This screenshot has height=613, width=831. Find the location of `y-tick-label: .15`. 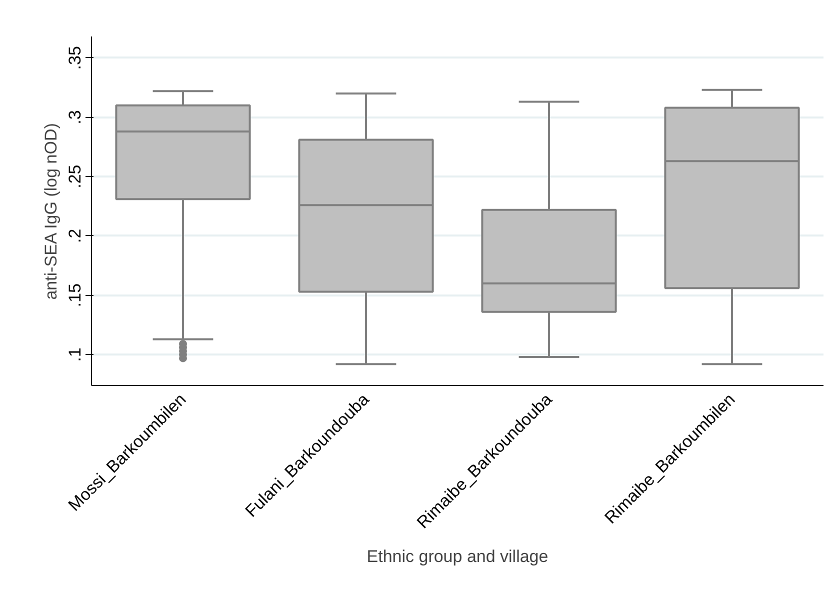

y-tick-label: .15 is located at coordinates (75, 295).